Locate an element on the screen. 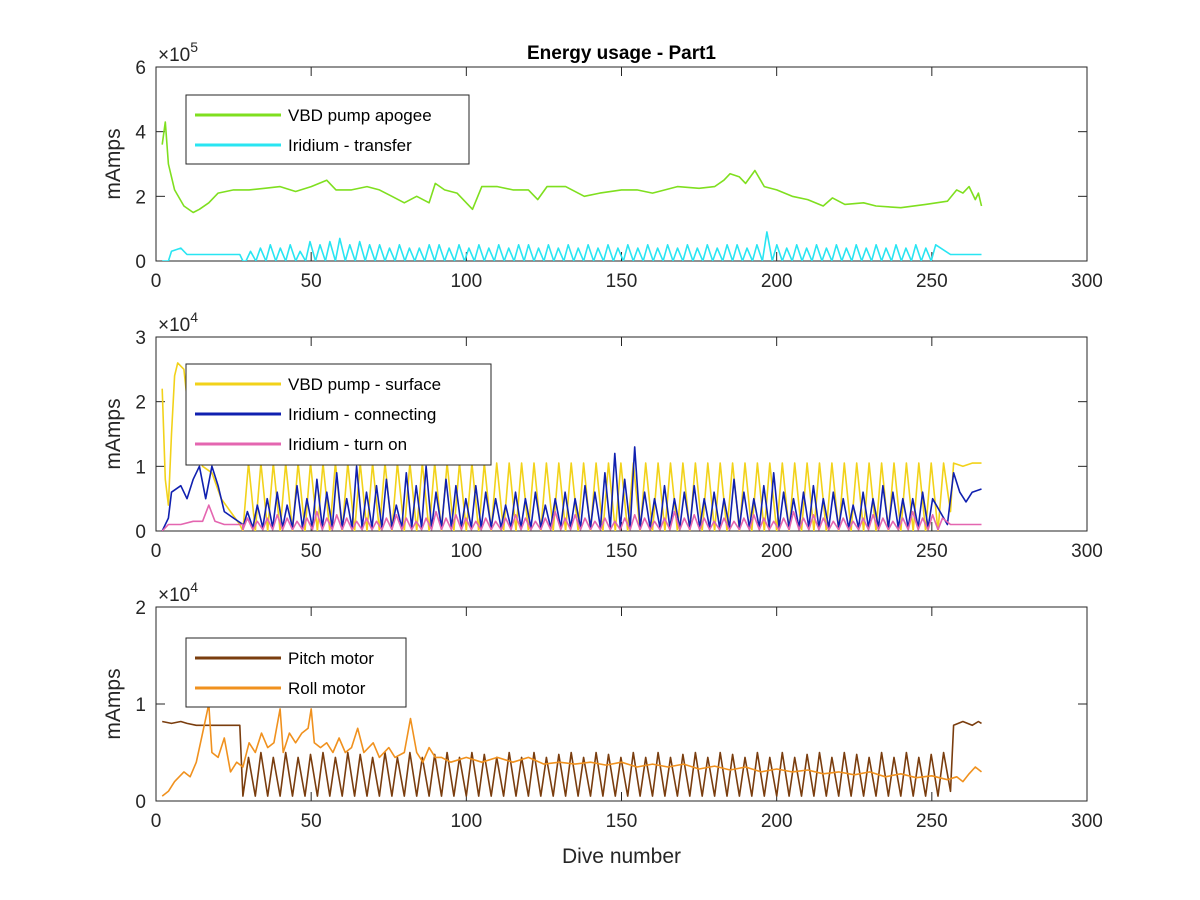  series-line-roll-motor is located at coordinates (571, 750).